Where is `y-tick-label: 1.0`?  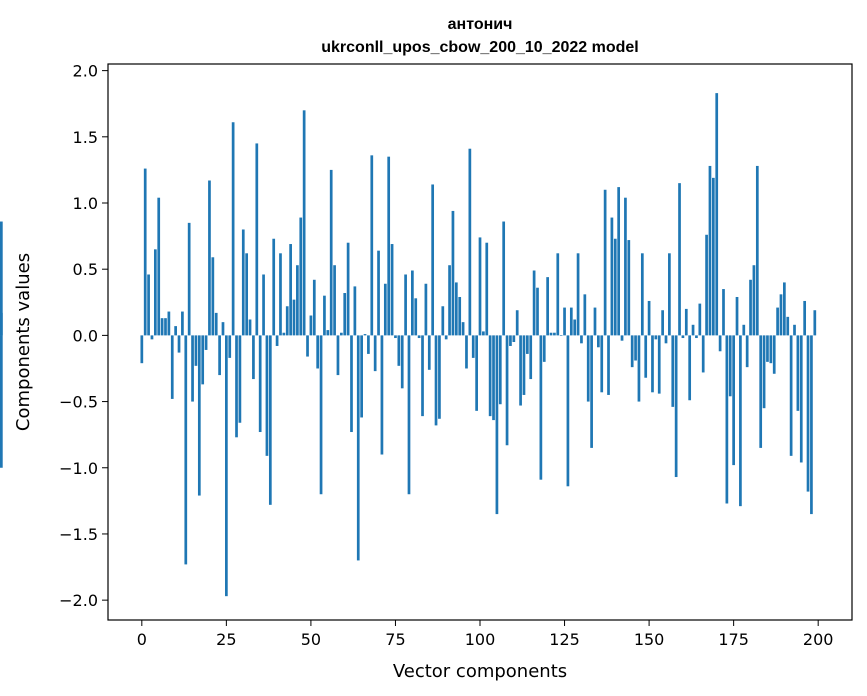
y-tick-label: 1.0 is located at coordinates (85, 203).